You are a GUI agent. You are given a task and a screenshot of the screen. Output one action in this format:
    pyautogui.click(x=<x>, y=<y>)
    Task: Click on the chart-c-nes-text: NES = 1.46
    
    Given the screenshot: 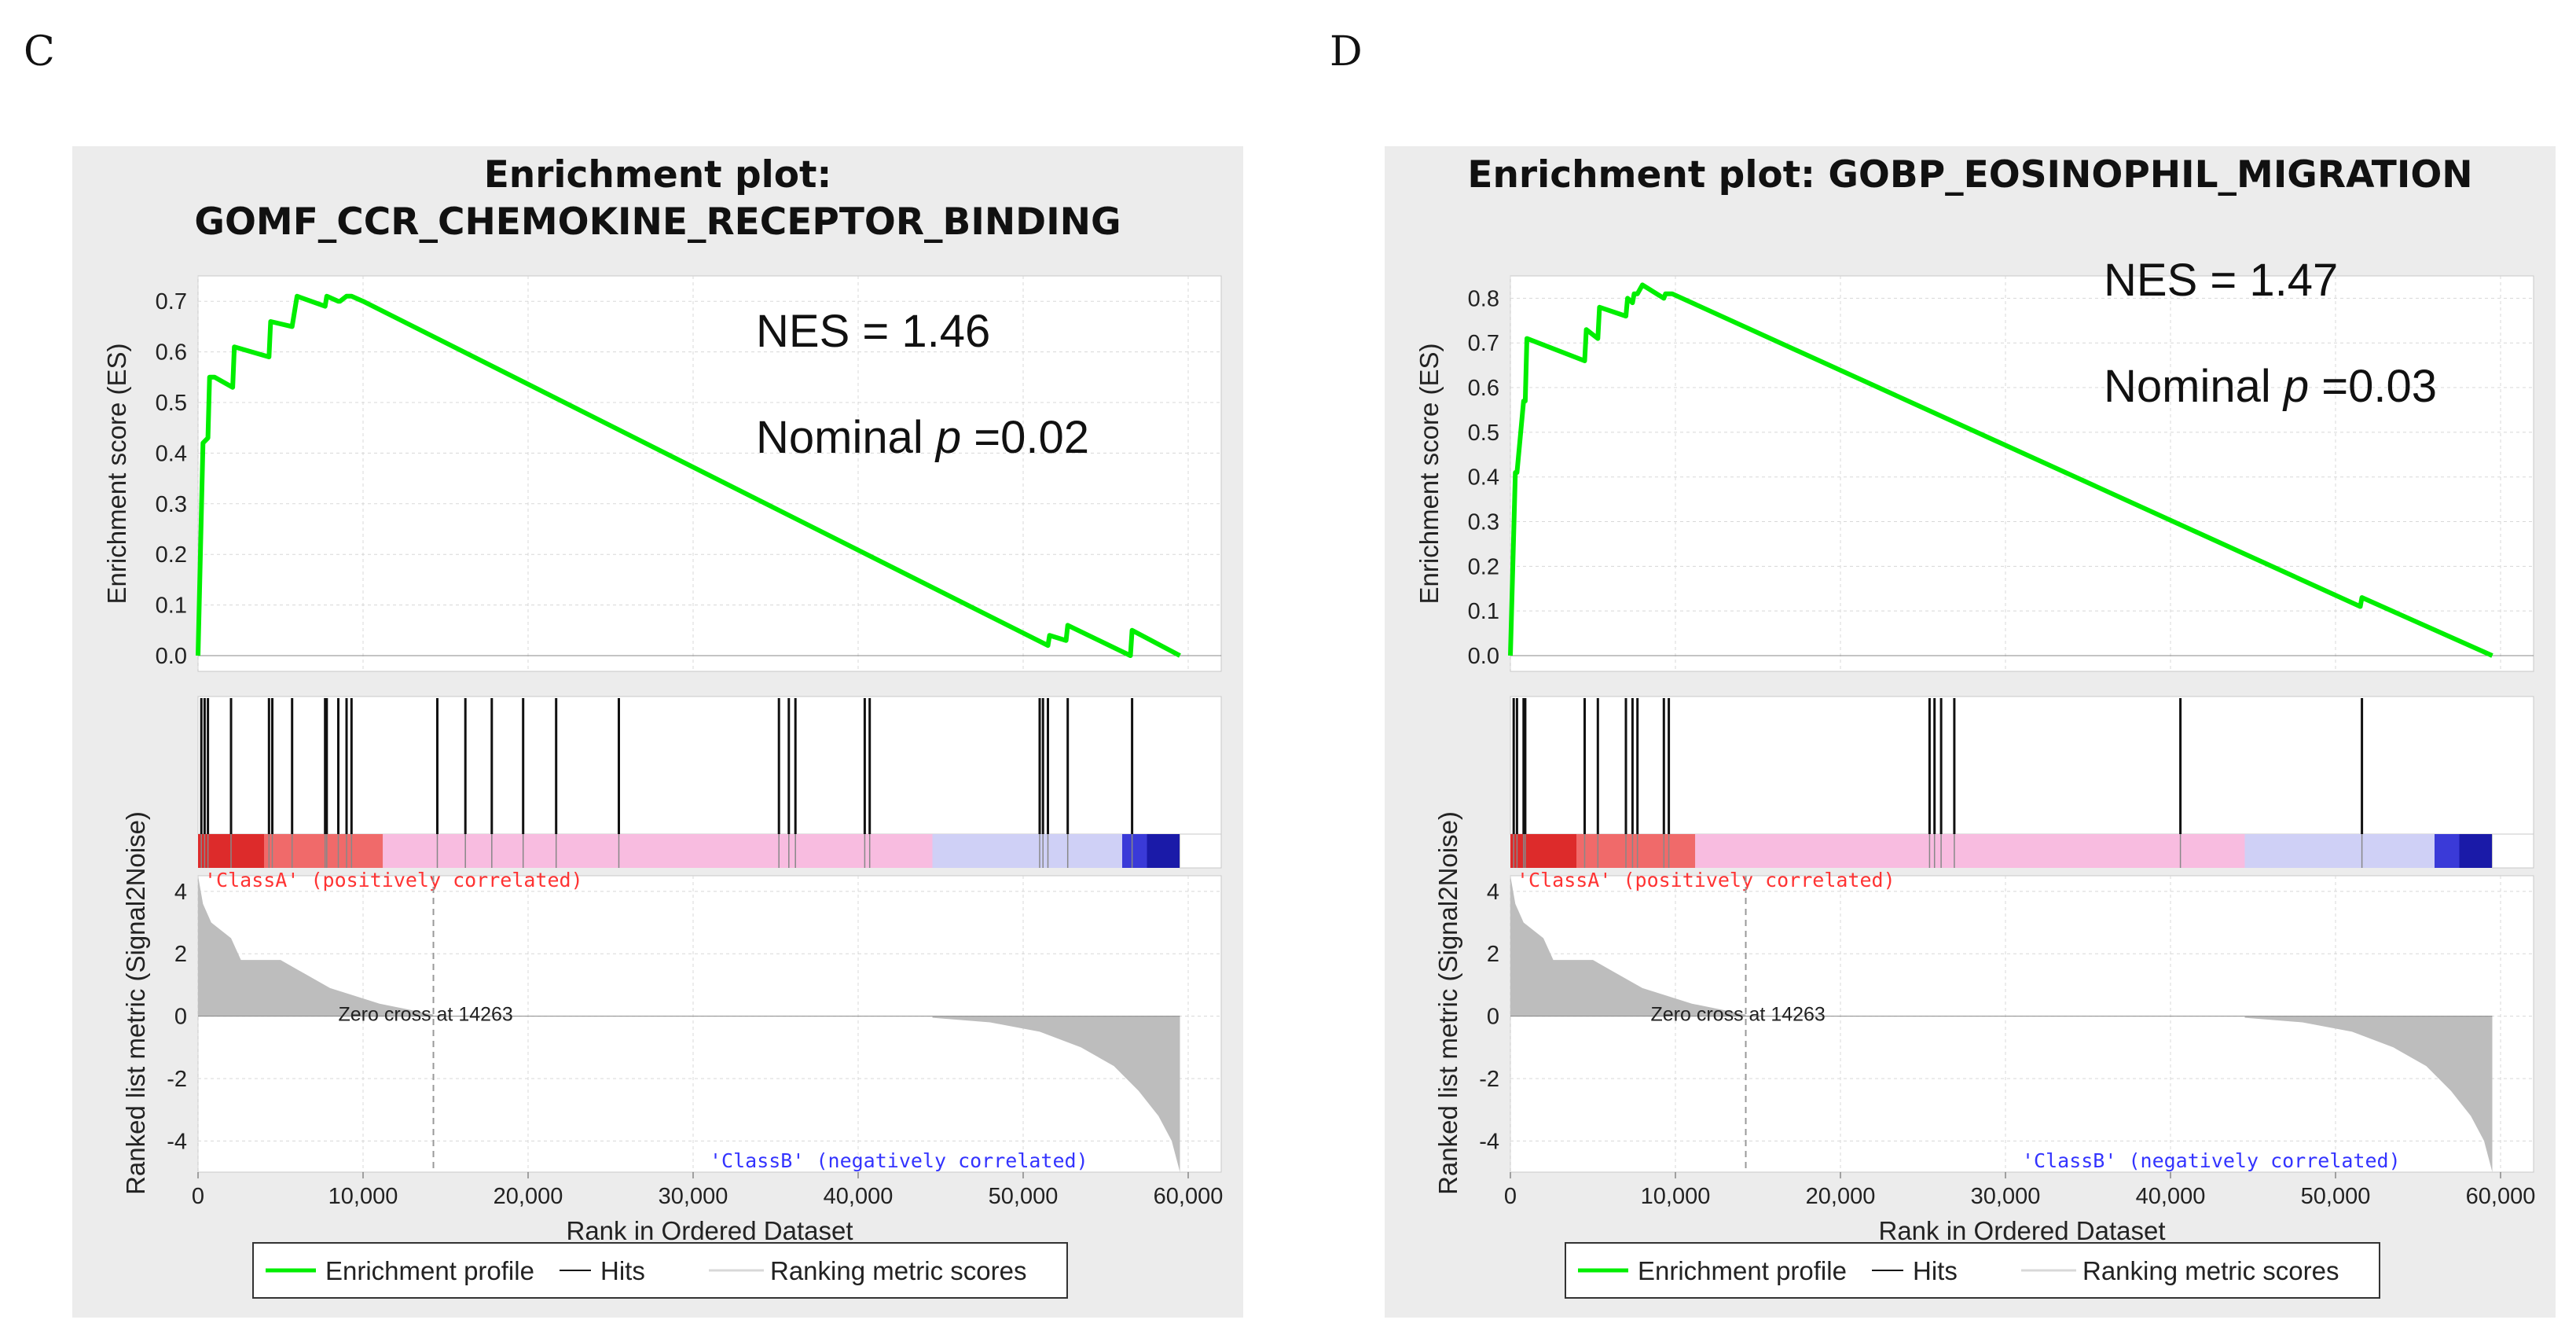 What is the action you would take?
    pyautogui.click(x=873, y=331)
    